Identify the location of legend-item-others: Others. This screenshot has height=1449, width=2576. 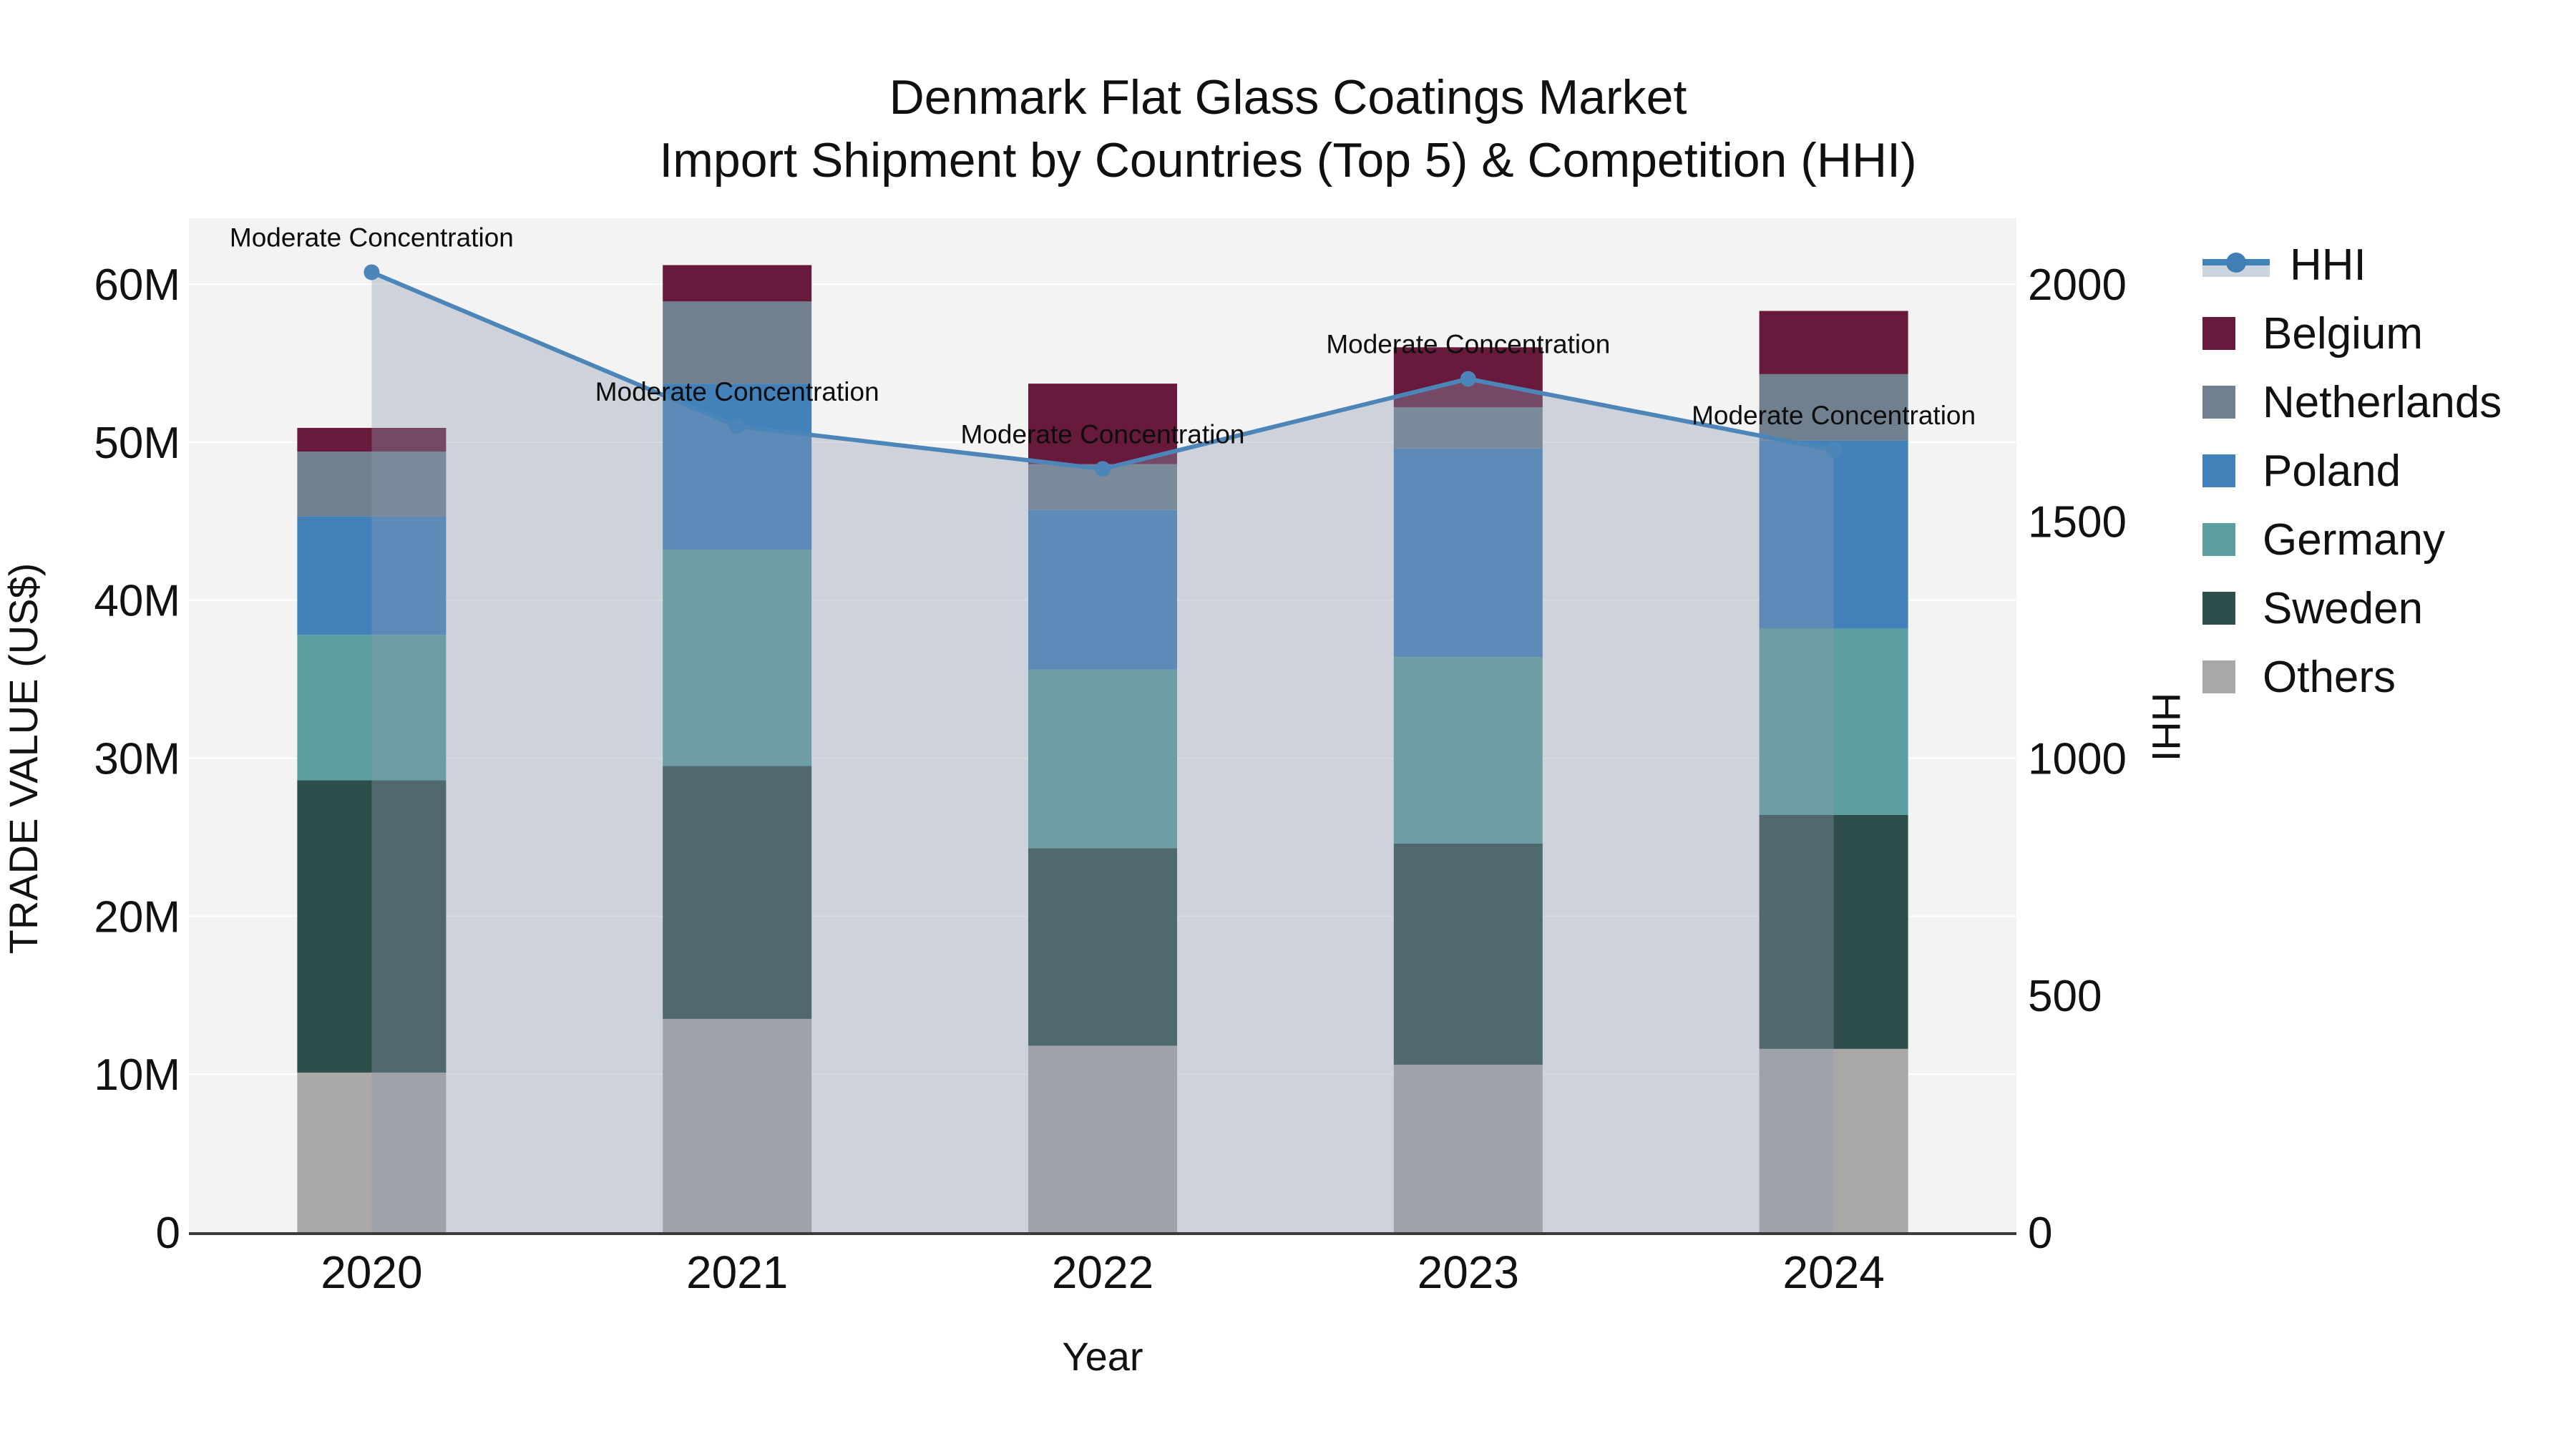
(2352, 677).